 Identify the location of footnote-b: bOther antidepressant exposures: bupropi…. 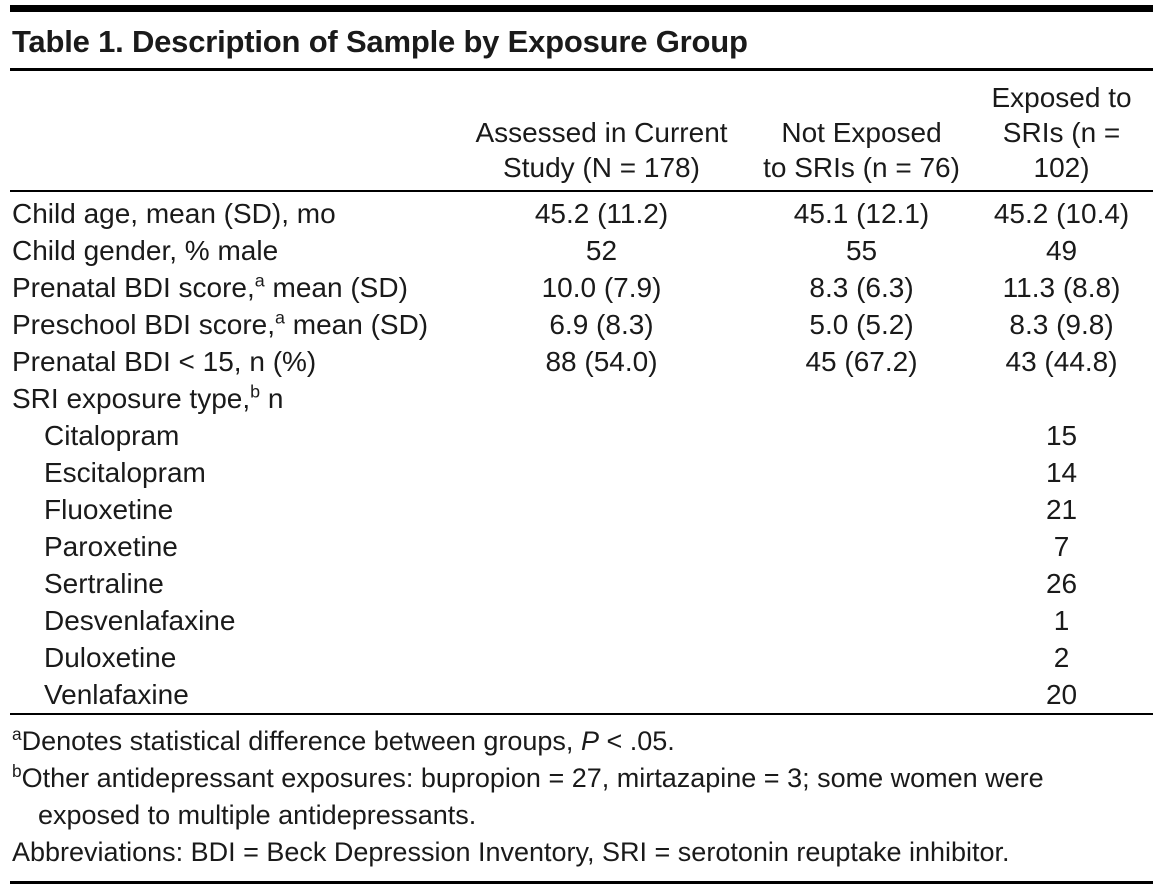
(581, 797).